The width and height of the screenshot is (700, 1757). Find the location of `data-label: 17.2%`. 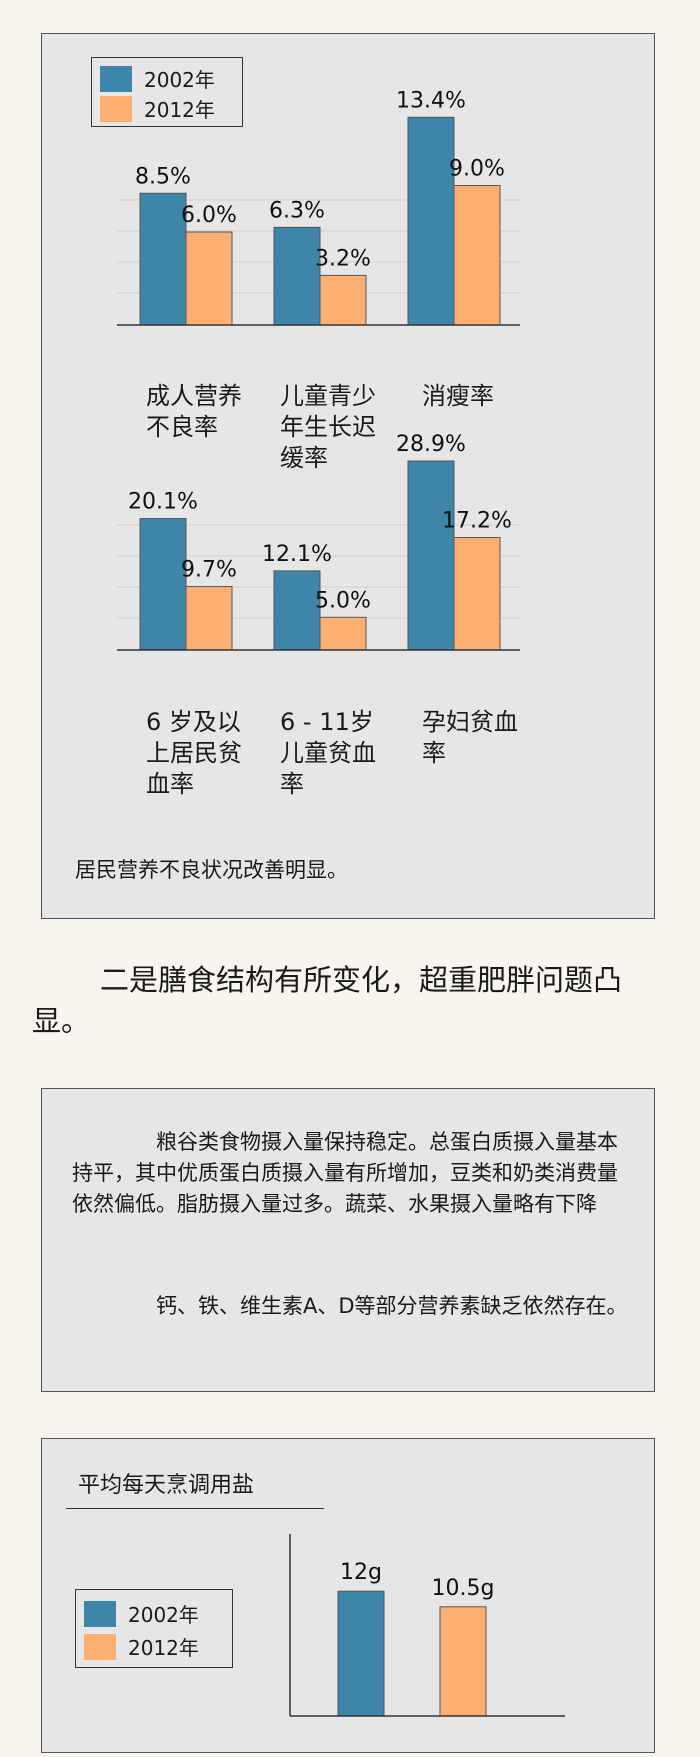

data-label: 17.2% is located at coordinates (477, 521).